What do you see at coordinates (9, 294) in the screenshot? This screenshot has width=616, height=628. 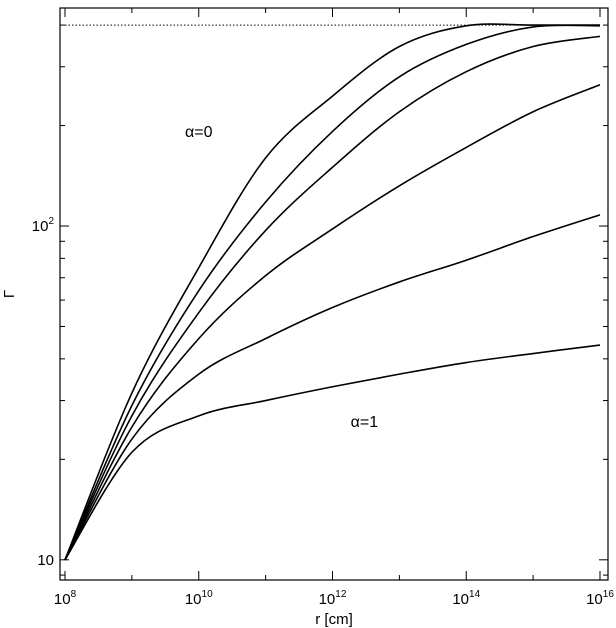 I see `y-axis-label: Γ` at bounding box center [9, 294].